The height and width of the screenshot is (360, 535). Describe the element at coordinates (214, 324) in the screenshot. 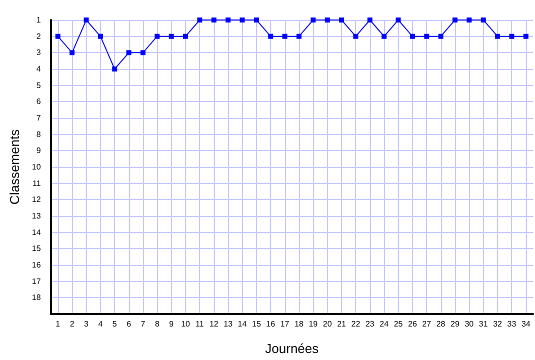

I see `x-tick-label: 12` at that location.